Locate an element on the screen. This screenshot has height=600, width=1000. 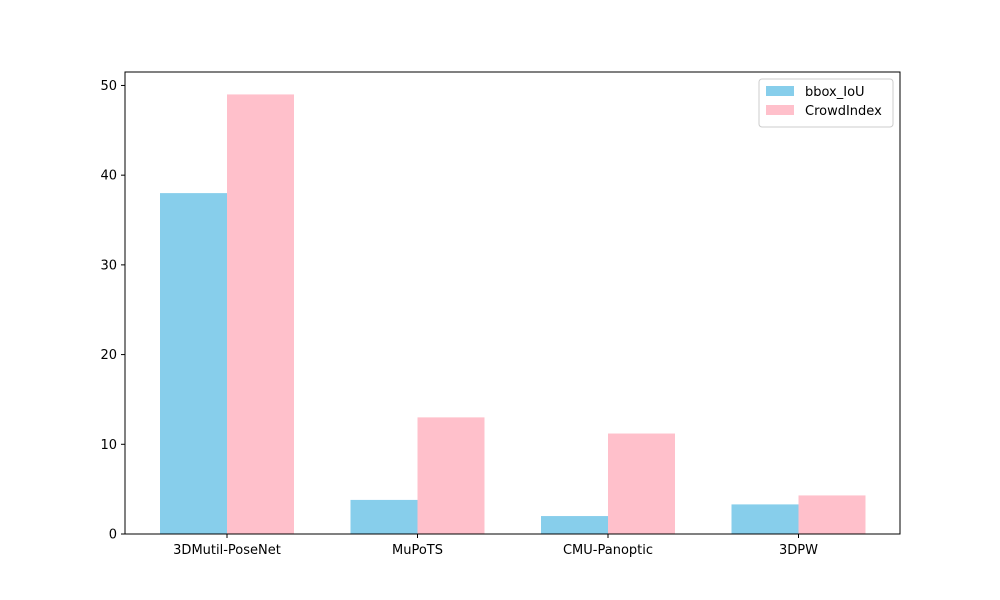
legend-swatch-crowdindex is located at coordinates (780, 110).